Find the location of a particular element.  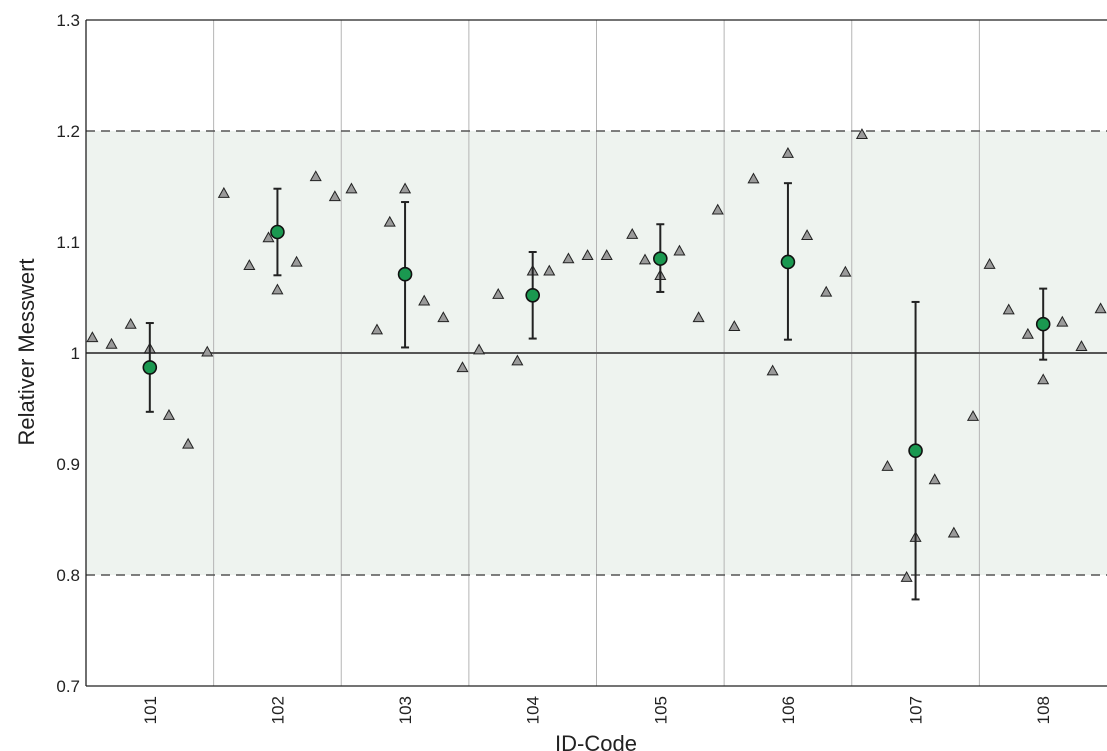

x-tick-label: 107 is located at coordinates (916, 710).